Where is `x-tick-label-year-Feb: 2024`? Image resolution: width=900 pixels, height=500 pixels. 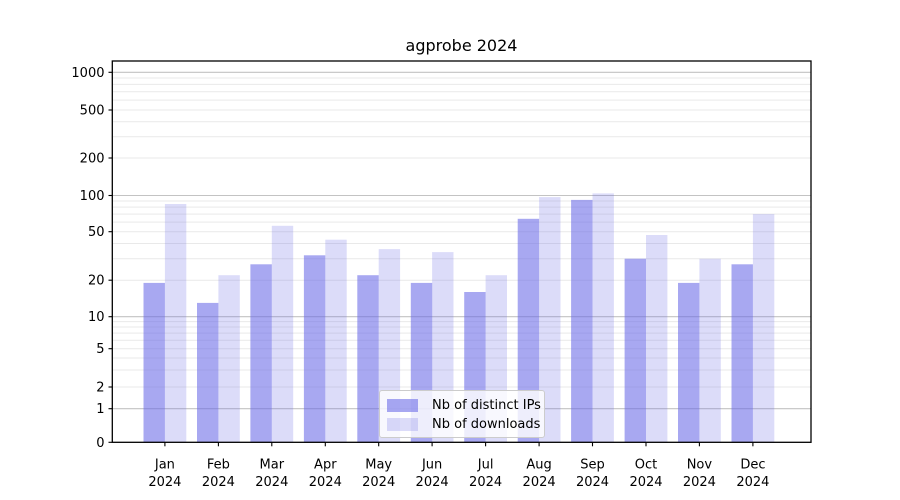 x-tick-label-year-Feb: 2024 is located at coordinates (218, 482).